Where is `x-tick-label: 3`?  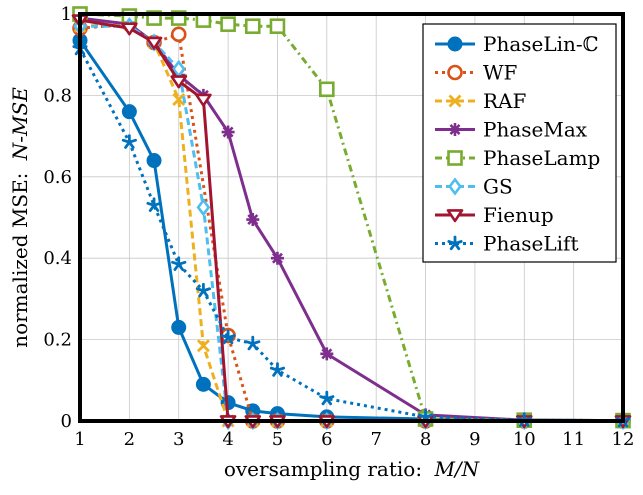
x-tick-label: 3 is located at coordinates (178, 439).